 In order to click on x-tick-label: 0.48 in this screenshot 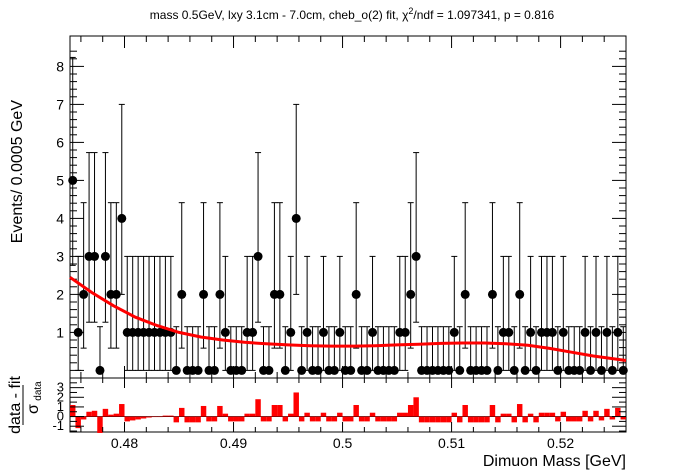, I will do `click(124, 443)`.